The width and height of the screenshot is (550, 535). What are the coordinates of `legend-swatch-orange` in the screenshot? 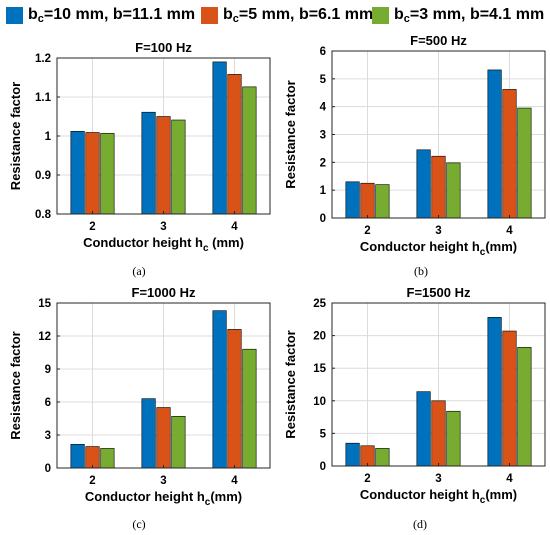 It's located at (209, 15).